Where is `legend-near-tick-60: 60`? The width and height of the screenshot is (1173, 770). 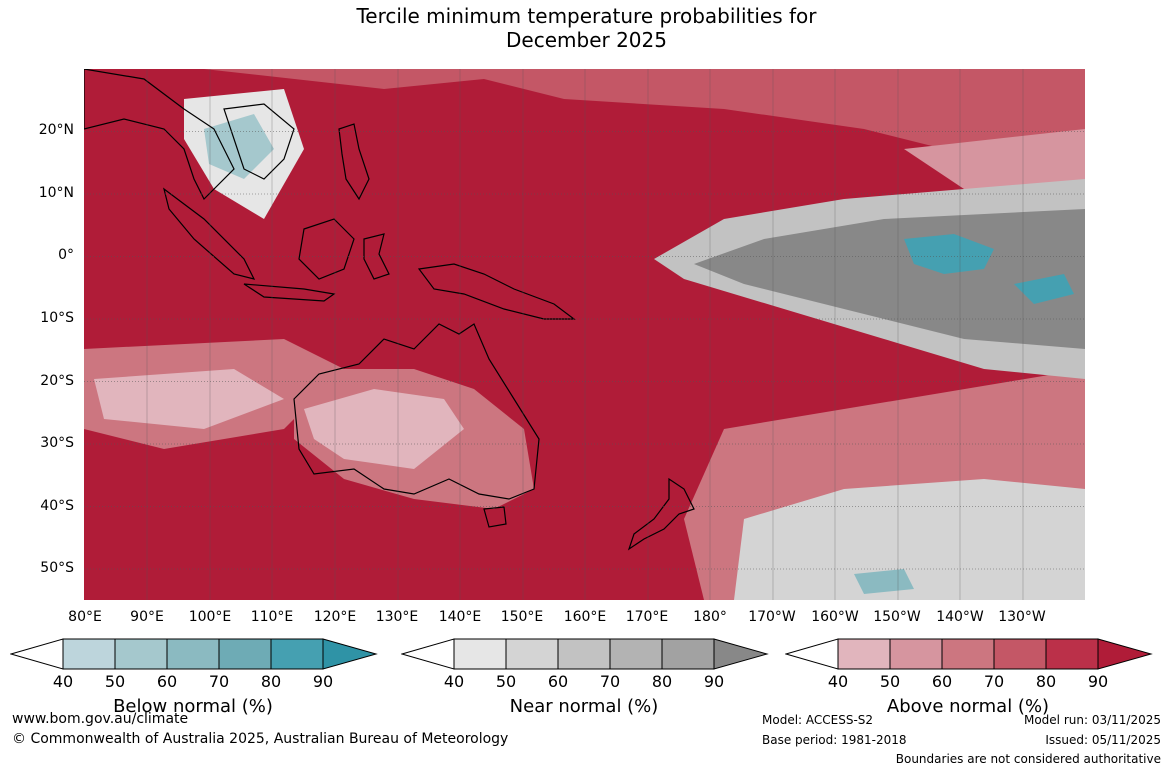 legend-near-tick-60: 60 is located at coordinates (558, 681).